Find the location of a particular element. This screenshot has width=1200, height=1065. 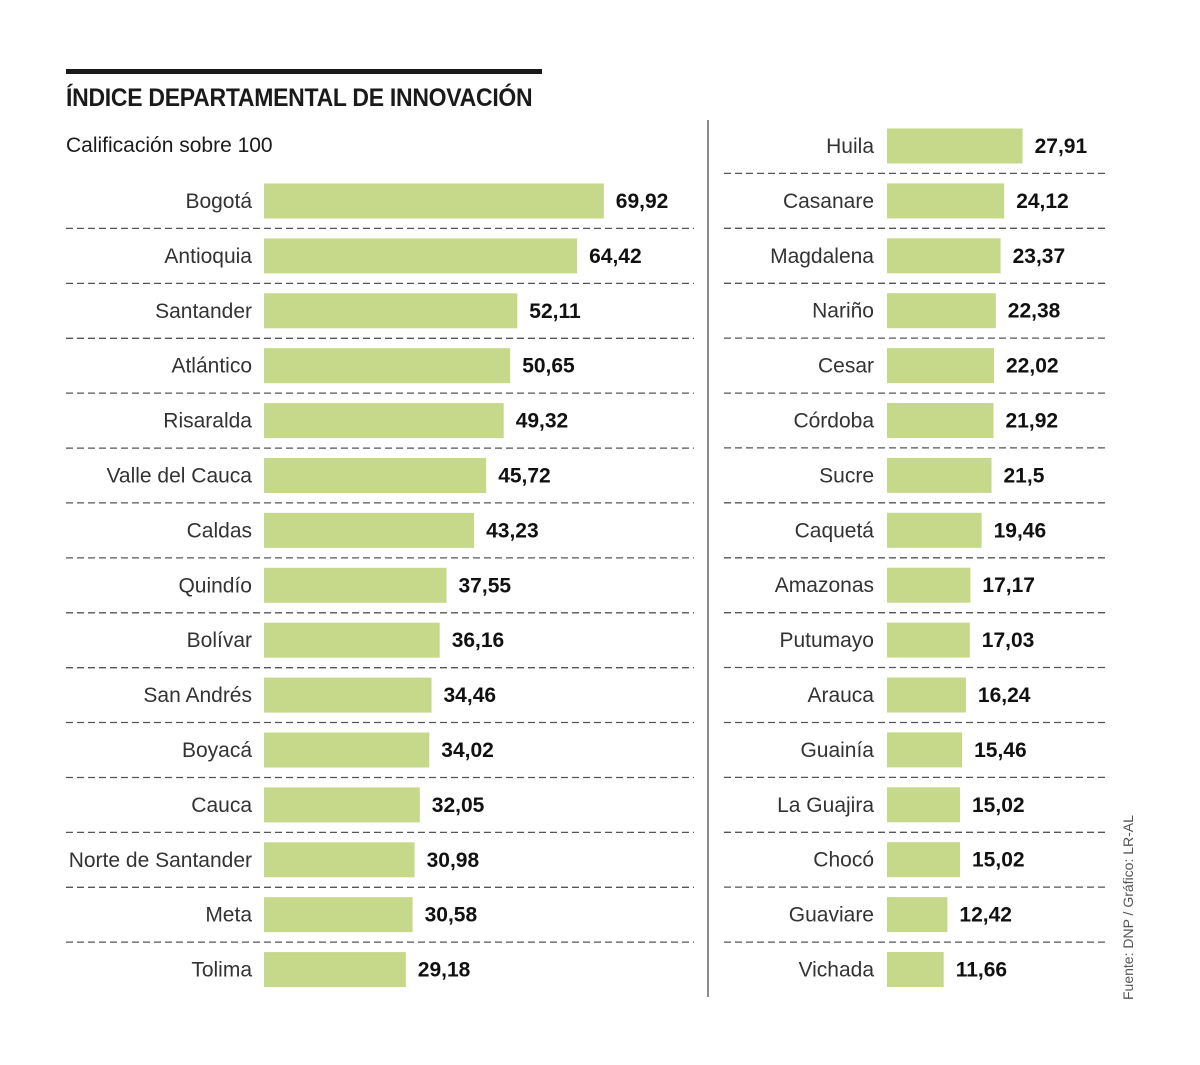

value-label: 50,65 is located at coordinates (548, 366).